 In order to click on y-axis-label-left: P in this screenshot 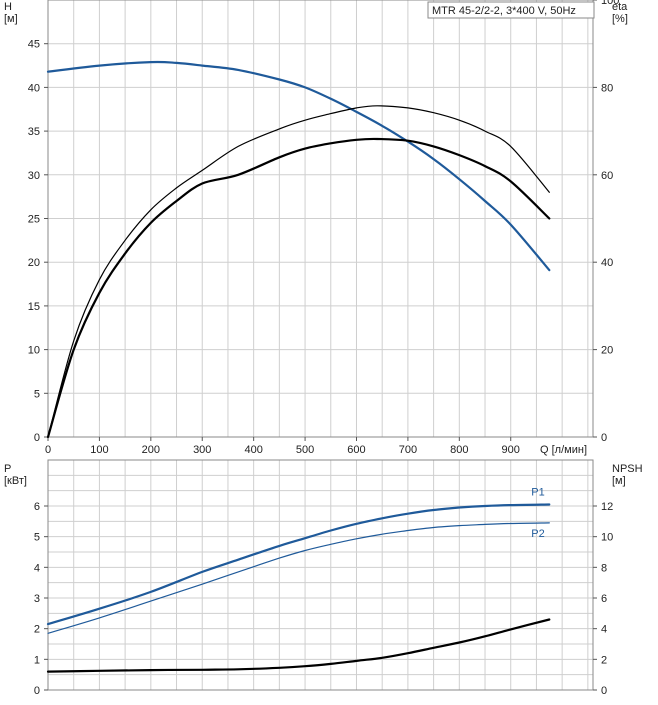, I will do `click(7, 469)`.